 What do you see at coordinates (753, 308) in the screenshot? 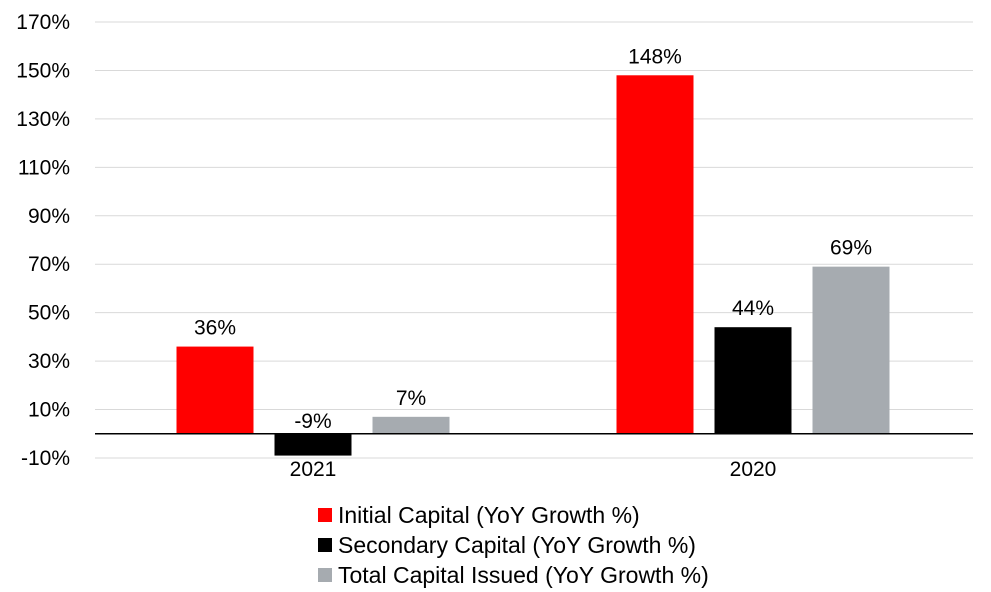
I see `data-label: 44%` at bounding box center [753, 308].